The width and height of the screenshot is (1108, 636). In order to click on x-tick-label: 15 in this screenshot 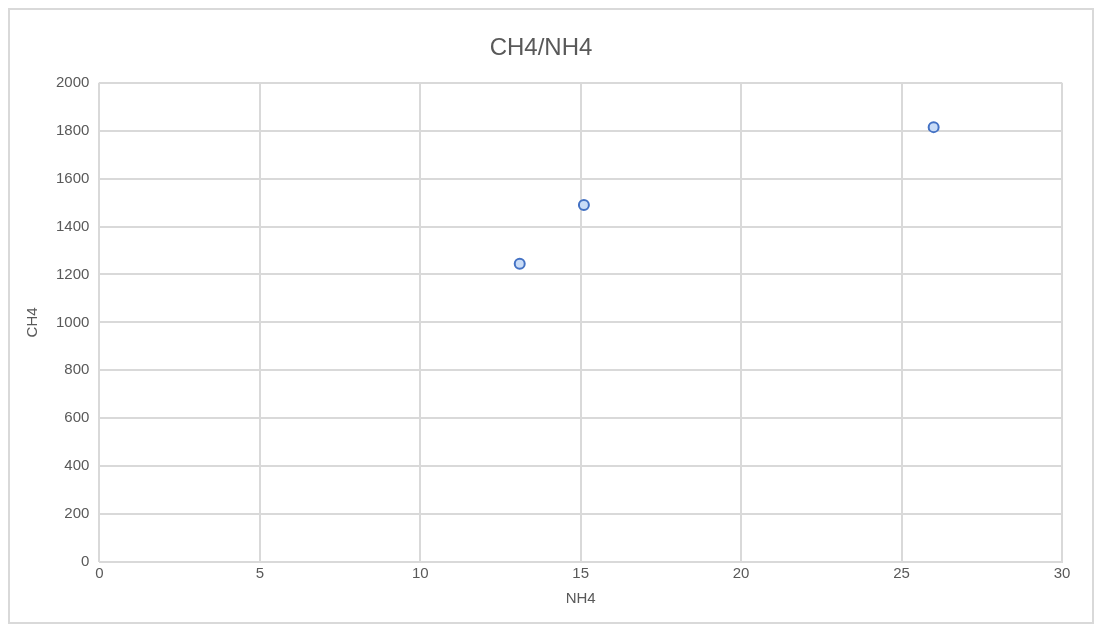, I will do `click(581, 573)`.